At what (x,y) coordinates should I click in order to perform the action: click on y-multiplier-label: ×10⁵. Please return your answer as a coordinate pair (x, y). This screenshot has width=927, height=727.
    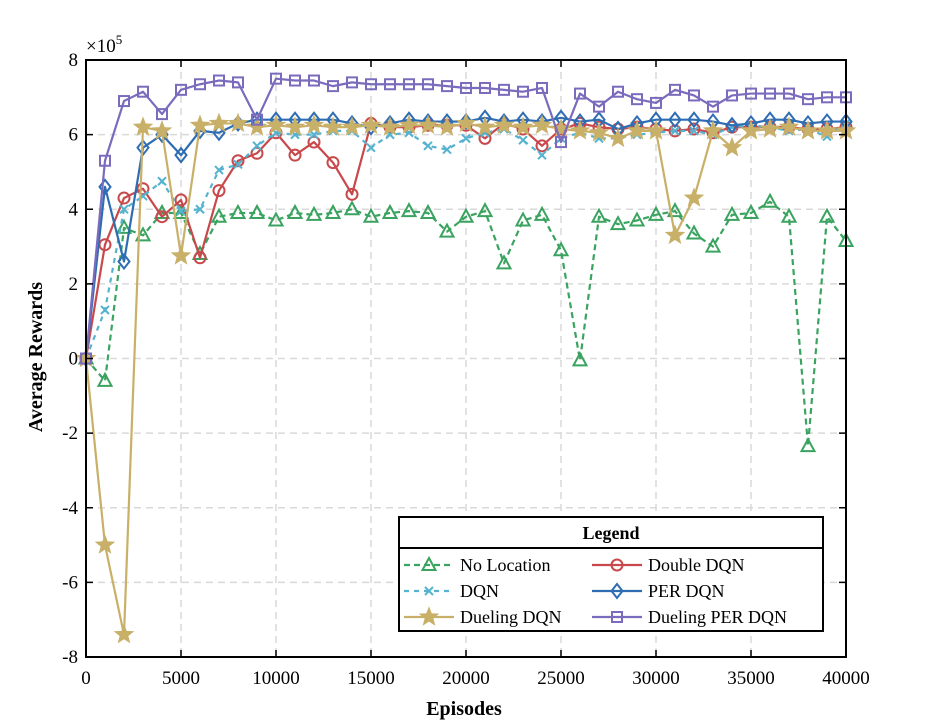
    Looking at the image, I should click on (104, 44).